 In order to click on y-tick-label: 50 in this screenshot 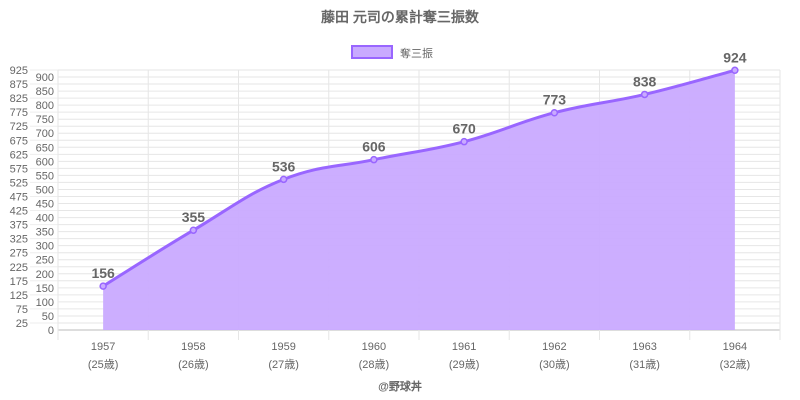, I will do `click(48, 317)`.